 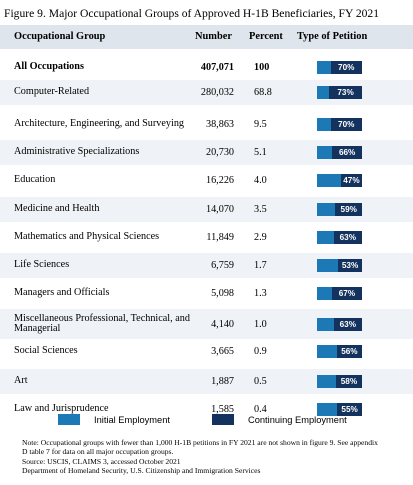 I want to click on petition-type-bar: 55%, so click(x=339, y=409).